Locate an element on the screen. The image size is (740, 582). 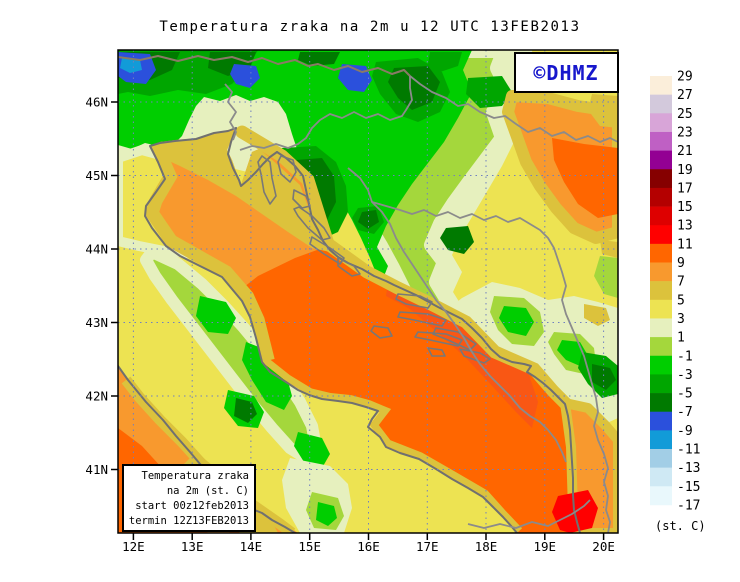
info-line-4: termin 12Z13FEB2013 is located at coordinates (189, 521).